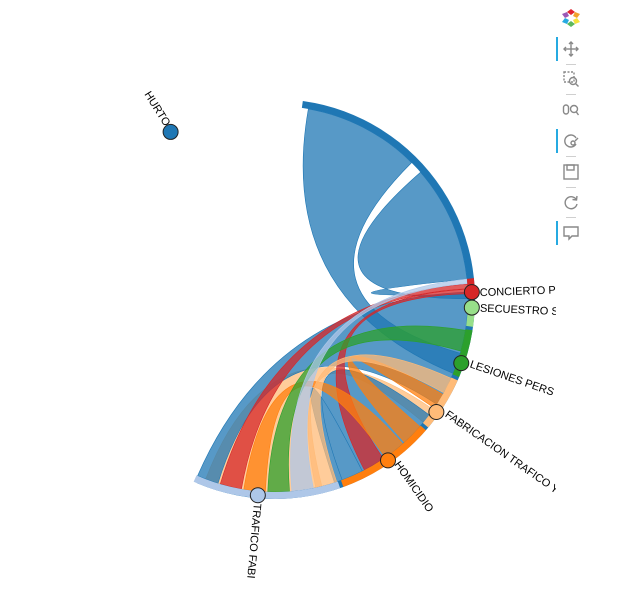 The width and height of the screenshot is (629, 605). Describe the element at coordinates (571, 18) in the screenshot. I see `bokeh-logo-icon` at that location.